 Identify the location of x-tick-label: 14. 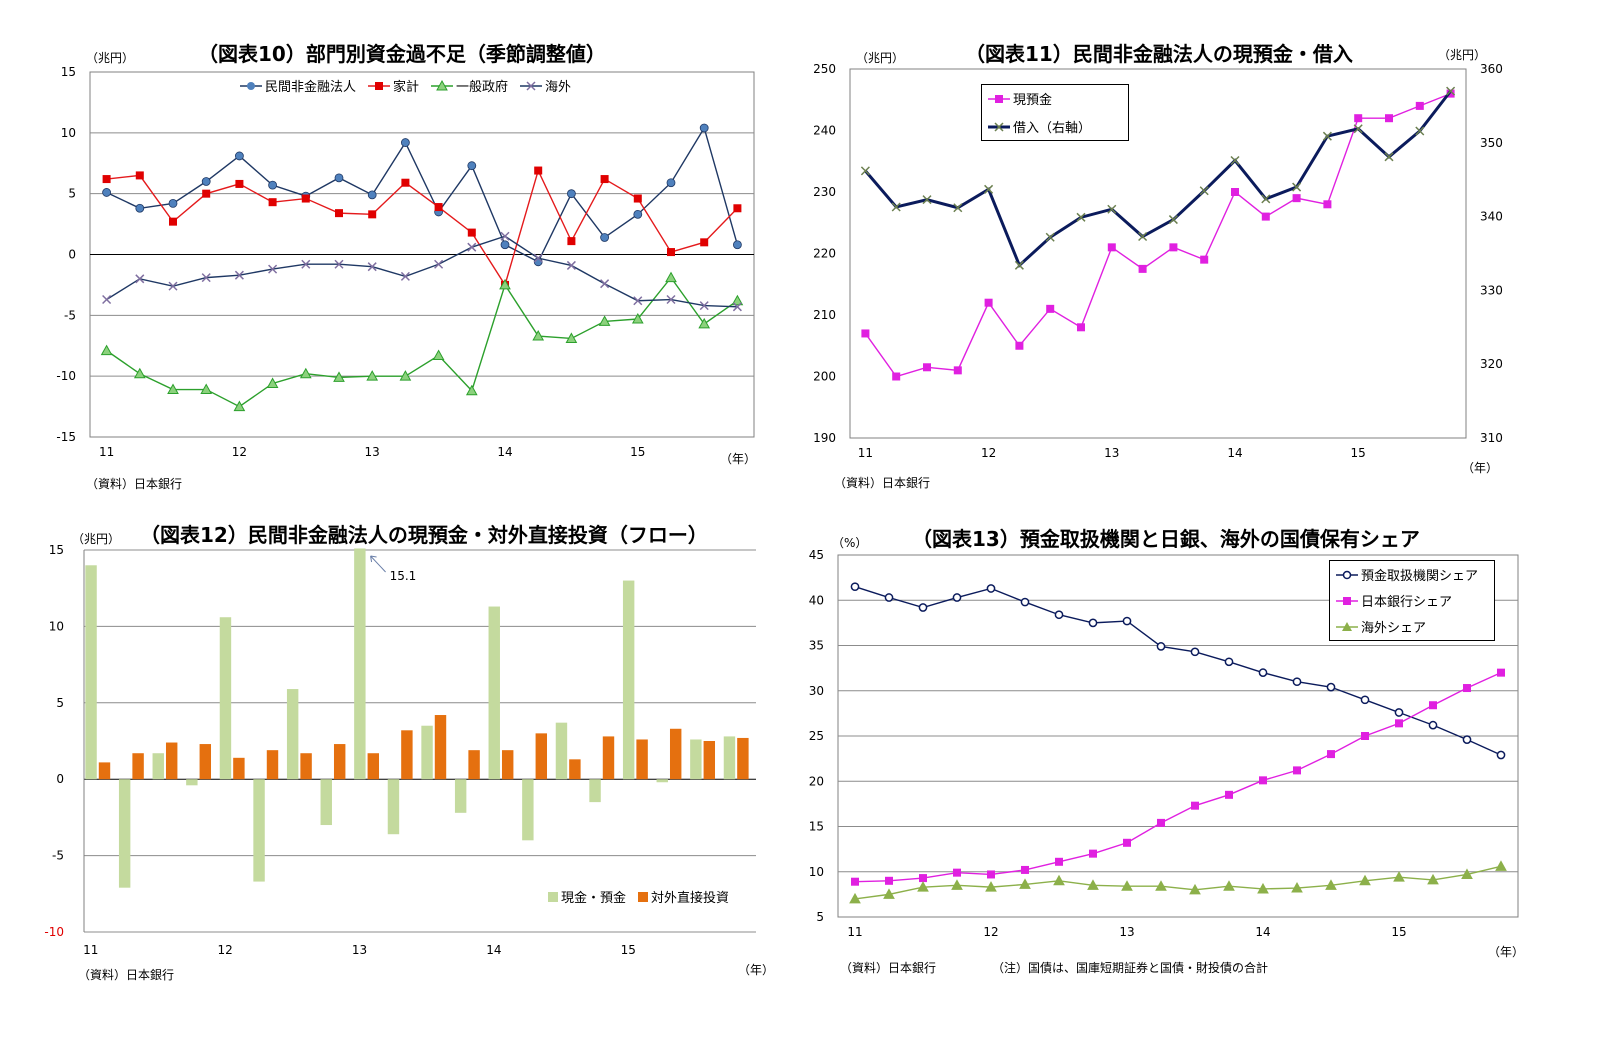
(493, 950).